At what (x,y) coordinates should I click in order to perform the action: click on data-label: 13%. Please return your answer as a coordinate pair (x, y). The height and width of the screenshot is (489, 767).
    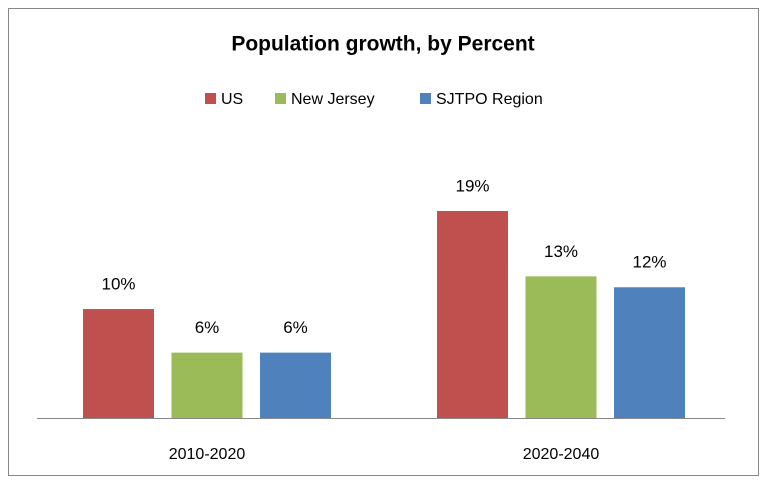
    Looking at the image, I should click on (561, 251).